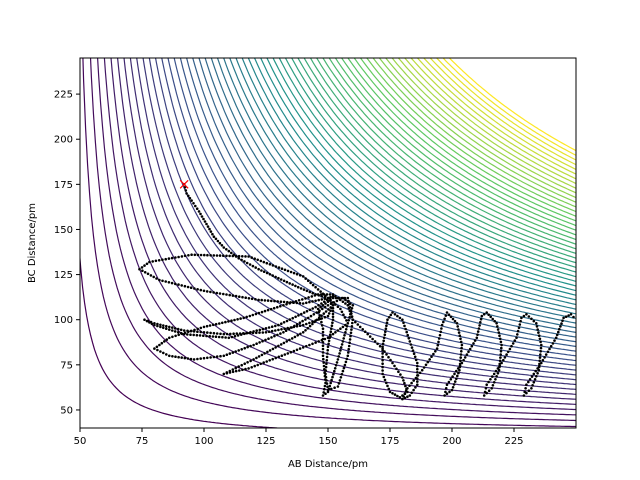 This screenshot has height=480, width=640. What do you see at coordinates (327, 441) in the screenshot?
I see `x-tick-label: 150` at bounding box center [327, 441].